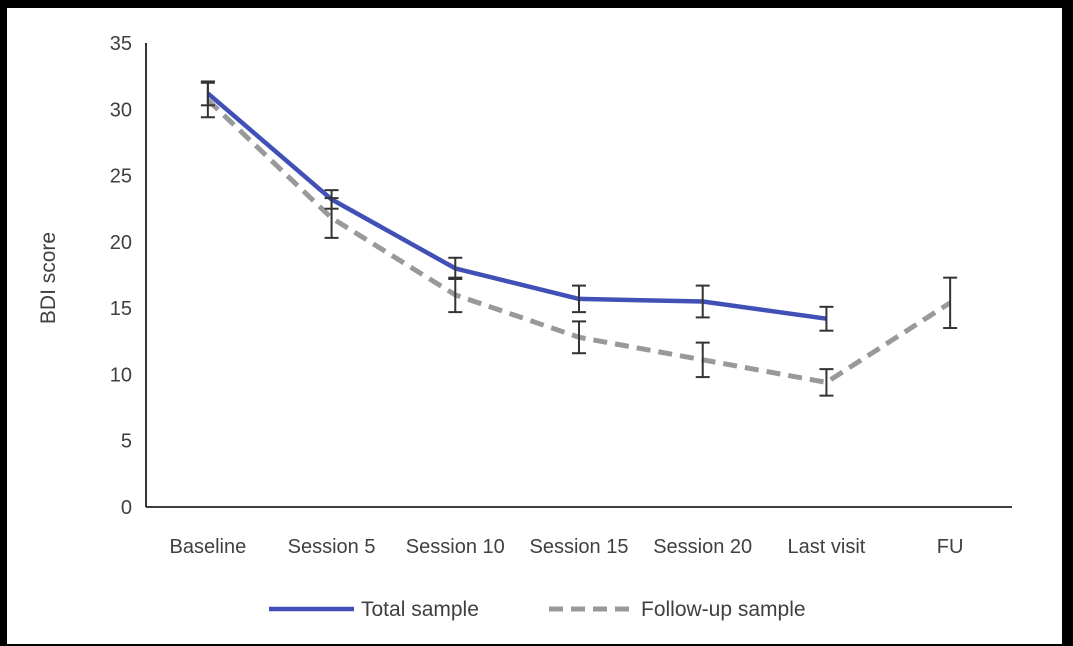 The width and height of the screenshot is (1073, 646). I want to click on y-tick-label: 25, so click(121, 177).